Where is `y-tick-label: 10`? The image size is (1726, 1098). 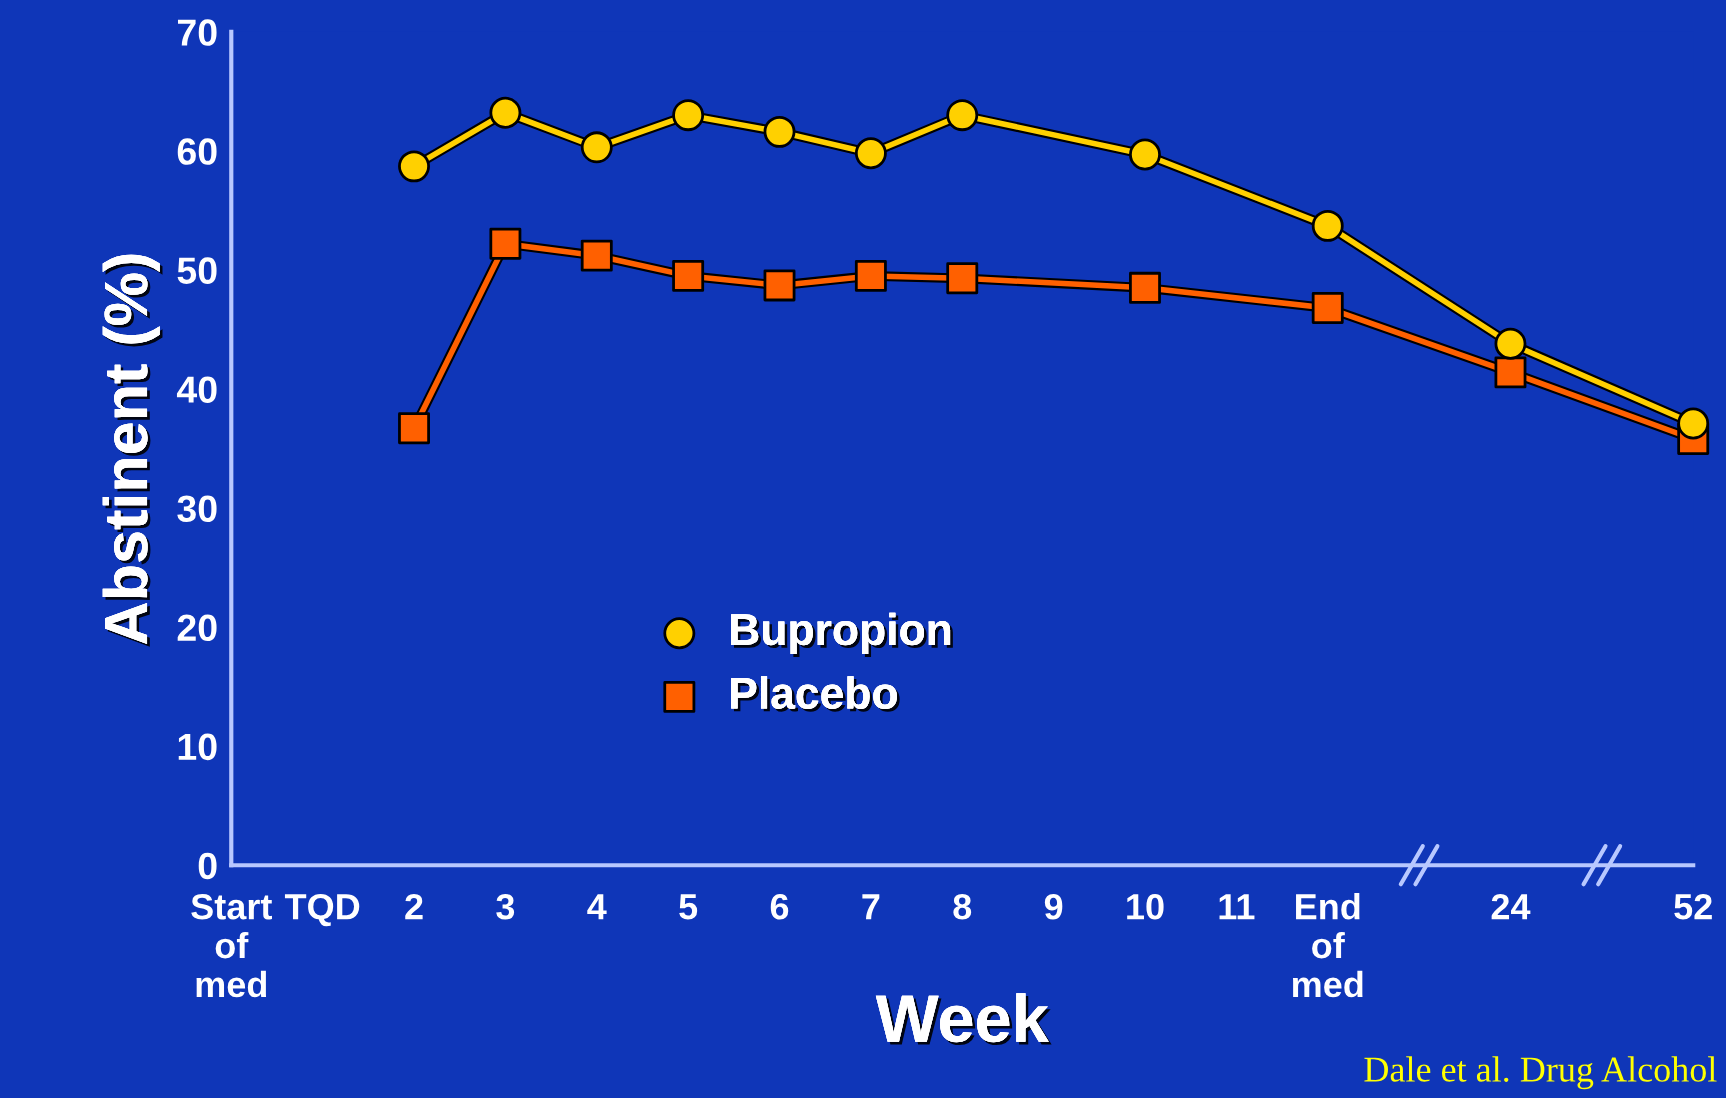
y-tick-label: 10 is located at coordinates (197, 747).